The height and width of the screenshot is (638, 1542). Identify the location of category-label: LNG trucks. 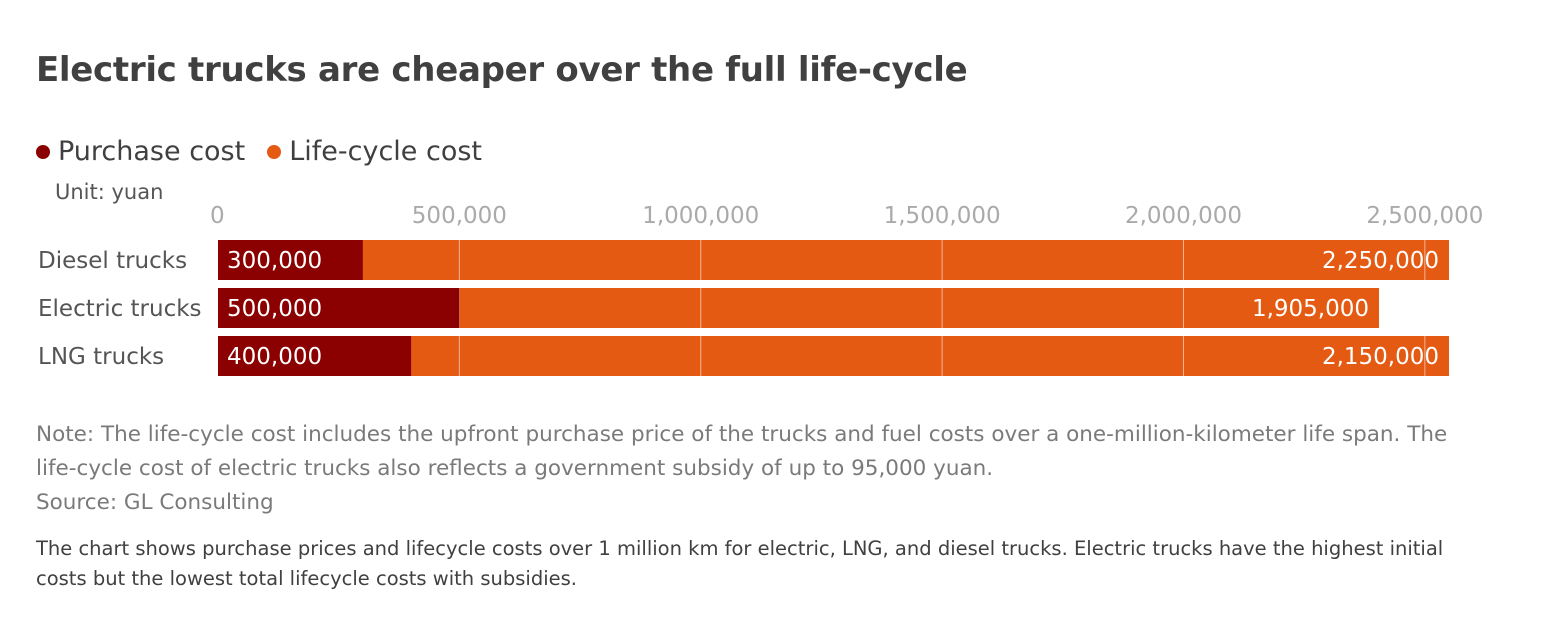
(101, 357).